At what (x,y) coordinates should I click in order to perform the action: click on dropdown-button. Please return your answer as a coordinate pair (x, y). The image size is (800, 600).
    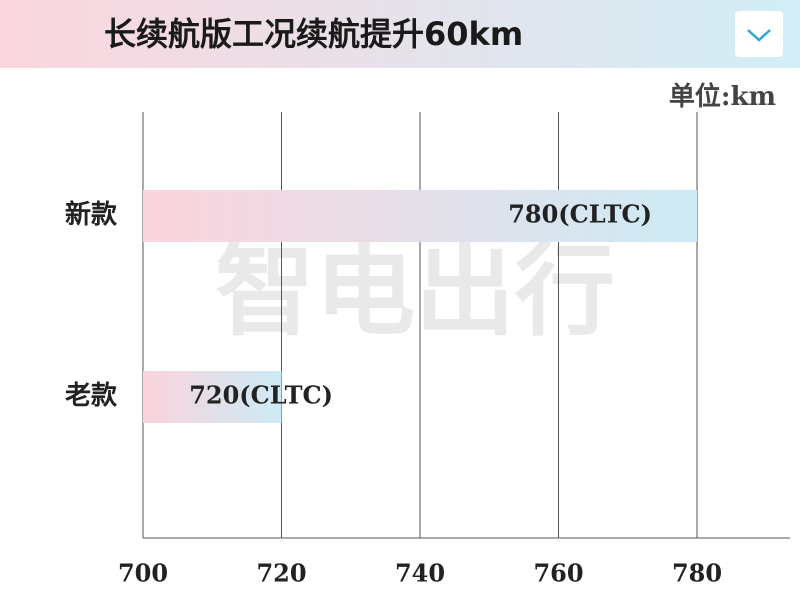
    Looking at the image, I should click on (759, 34).